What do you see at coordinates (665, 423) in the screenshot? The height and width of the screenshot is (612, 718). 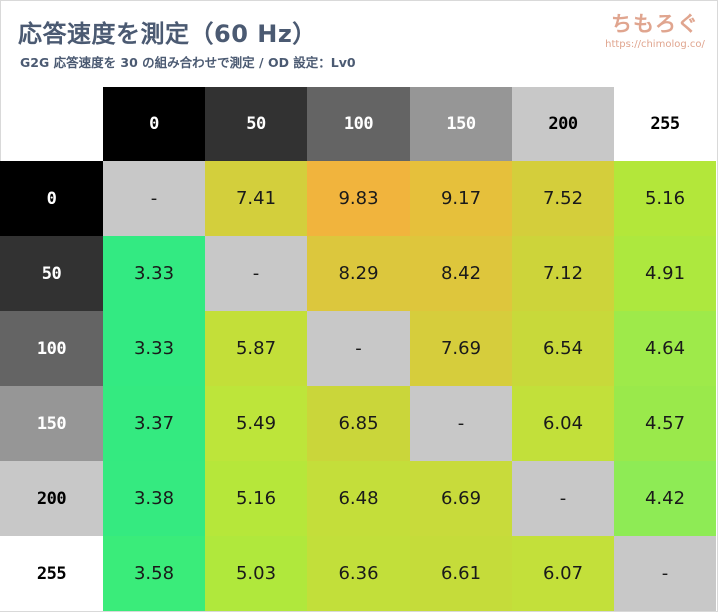 I see `heatmap-cell: 4.57` at bounding box center [665, 423].